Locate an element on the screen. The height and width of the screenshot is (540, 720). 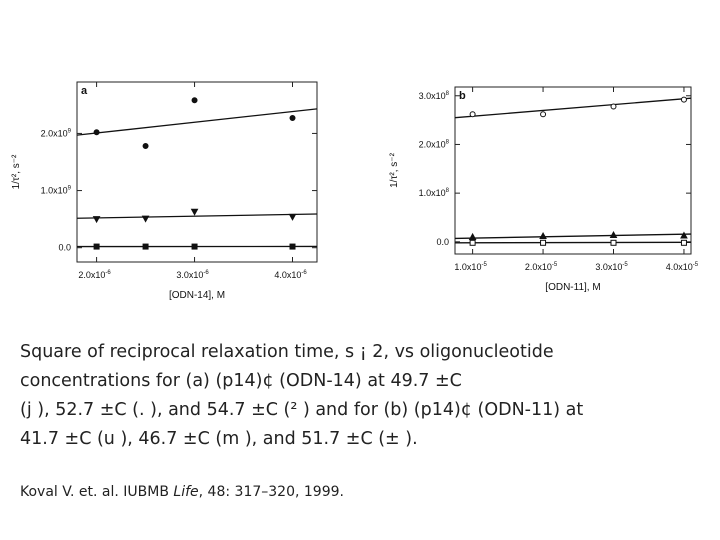
y-tick-label: 3.0x108 is located at coordinates (434, 96).